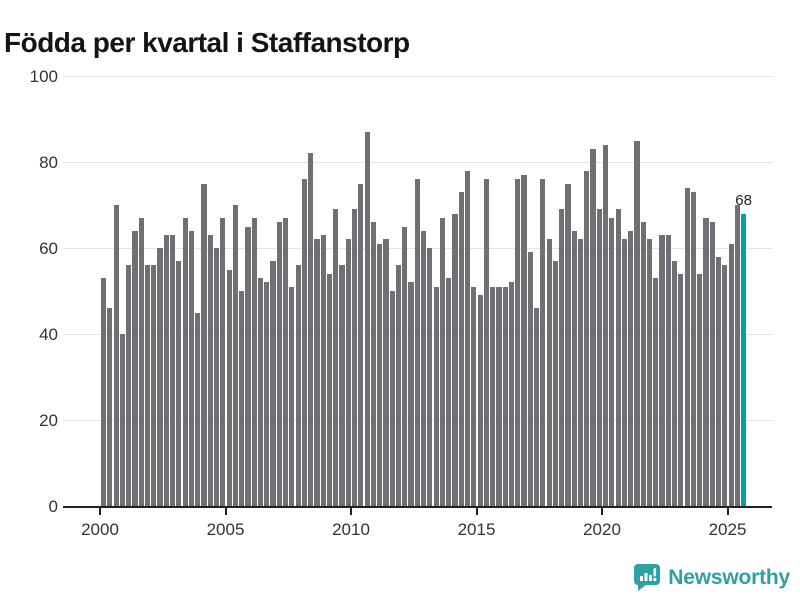 This screenshot has height=600, width=800. What do you see at coordinates (48, 248) in the screenshot?
I see `y-axis-tick-label: 60` at bounding box center [48, 248].